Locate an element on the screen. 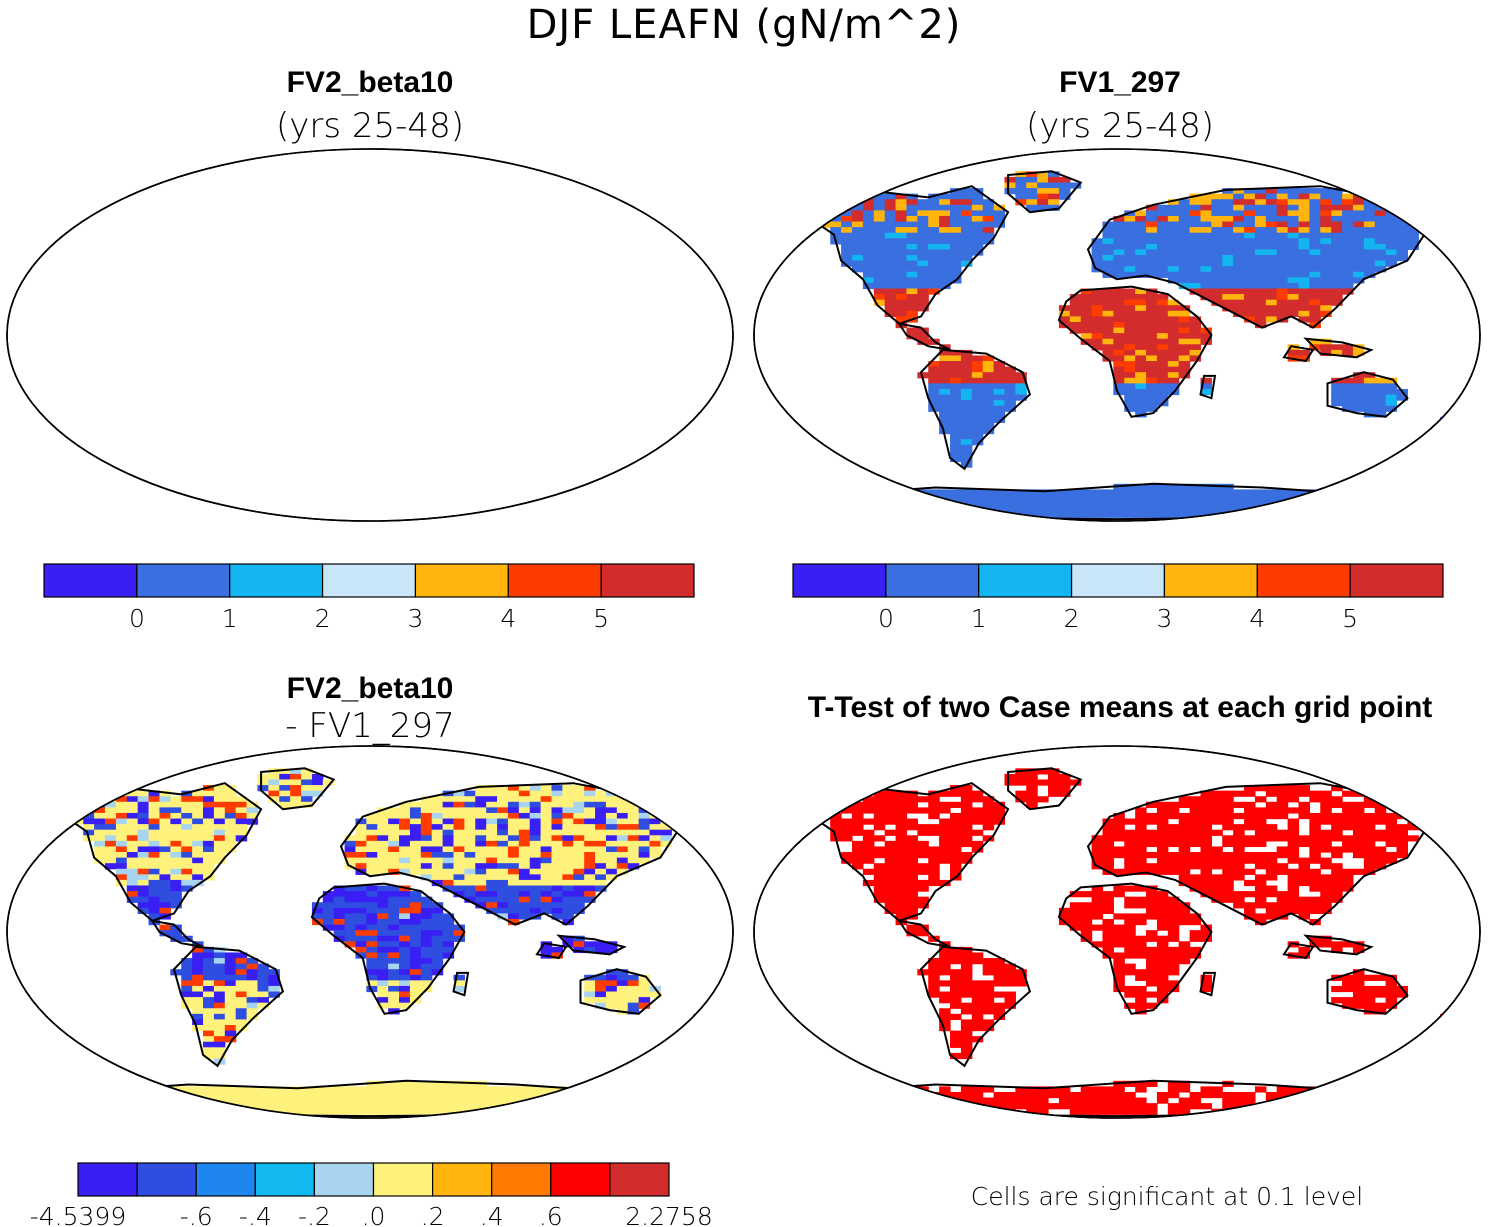 This screenshot has width=1488, height=1227. coastline is located at coordinates (1258, 257).